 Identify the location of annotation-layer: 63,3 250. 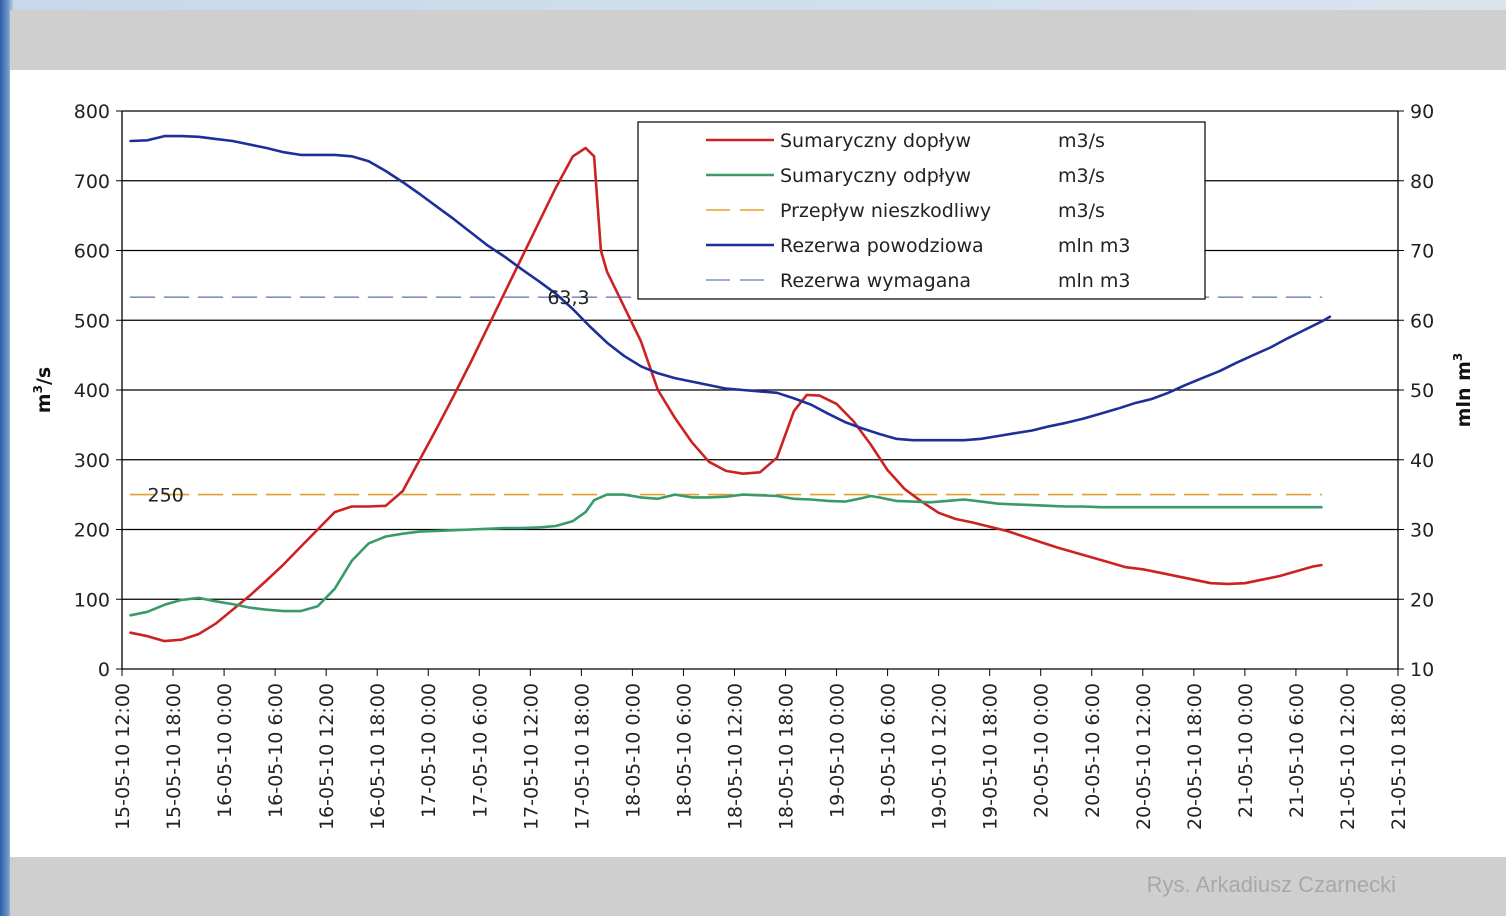
(369, 396).